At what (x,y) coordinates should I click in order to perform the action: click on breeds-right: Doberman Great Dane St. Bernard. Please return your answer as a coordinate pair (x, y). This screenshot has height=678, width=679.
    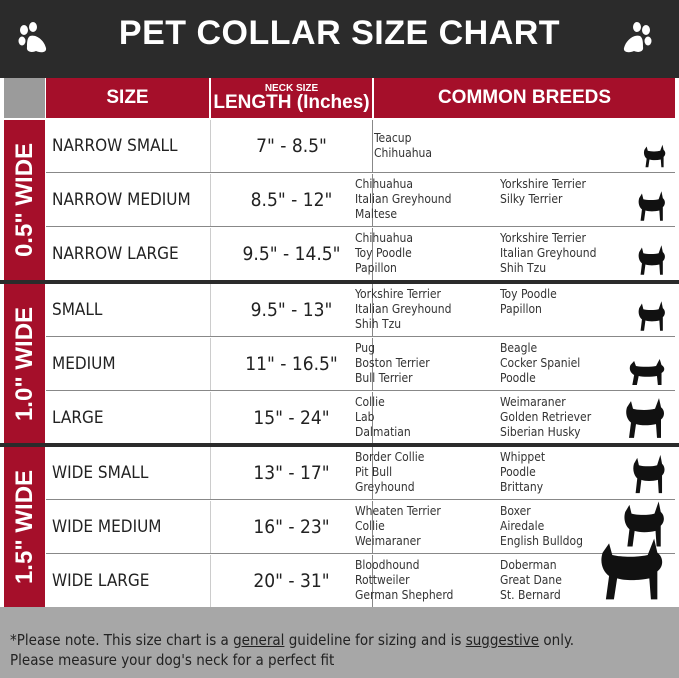
    Looking at the image, I should click on (531, 580).